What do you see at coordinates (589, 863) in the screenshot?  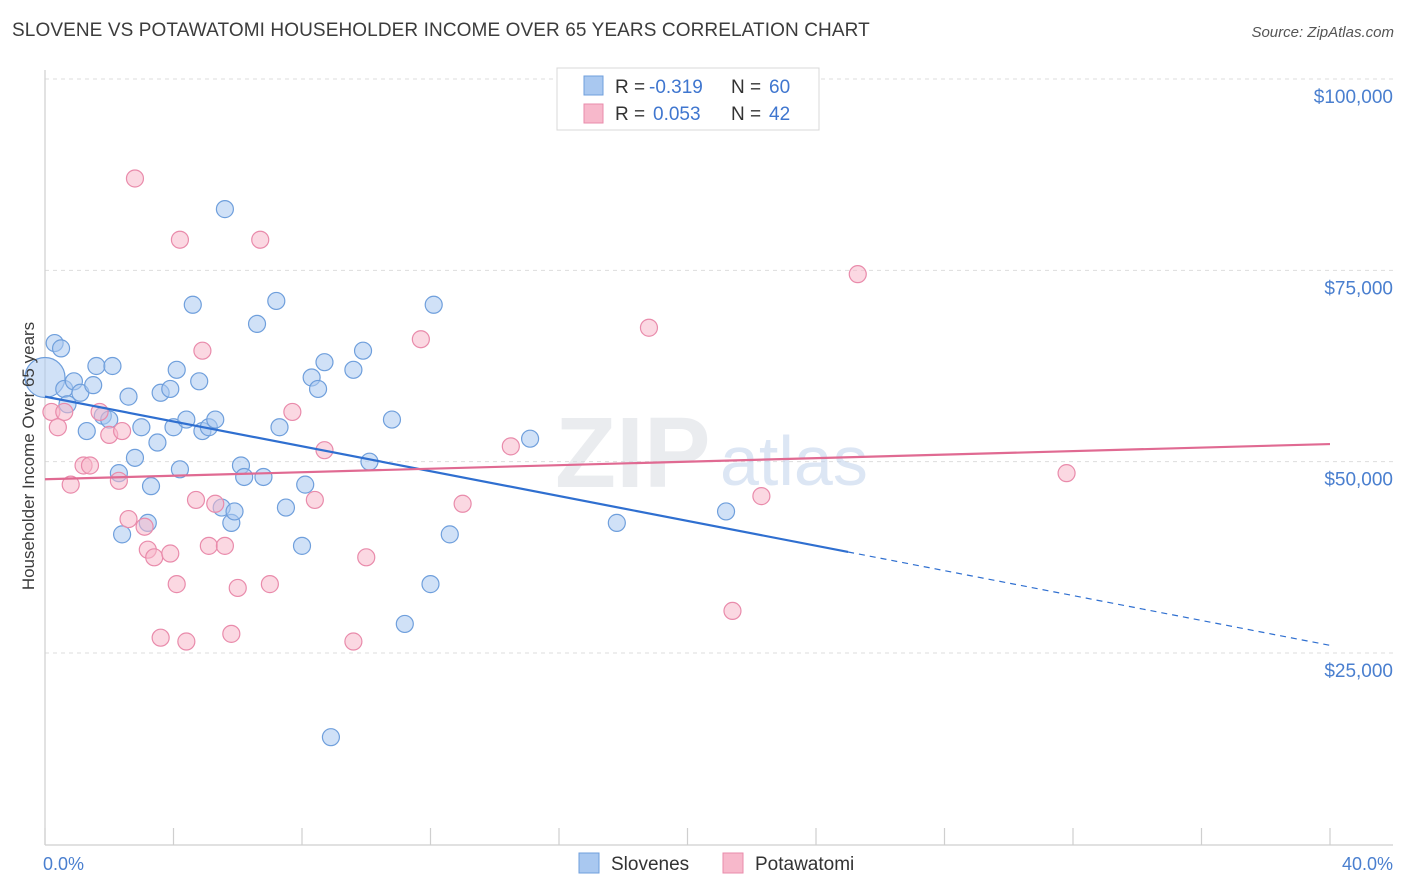 I see `legend-bottom-swatch-slovenes` at bounding box center [589, 863].